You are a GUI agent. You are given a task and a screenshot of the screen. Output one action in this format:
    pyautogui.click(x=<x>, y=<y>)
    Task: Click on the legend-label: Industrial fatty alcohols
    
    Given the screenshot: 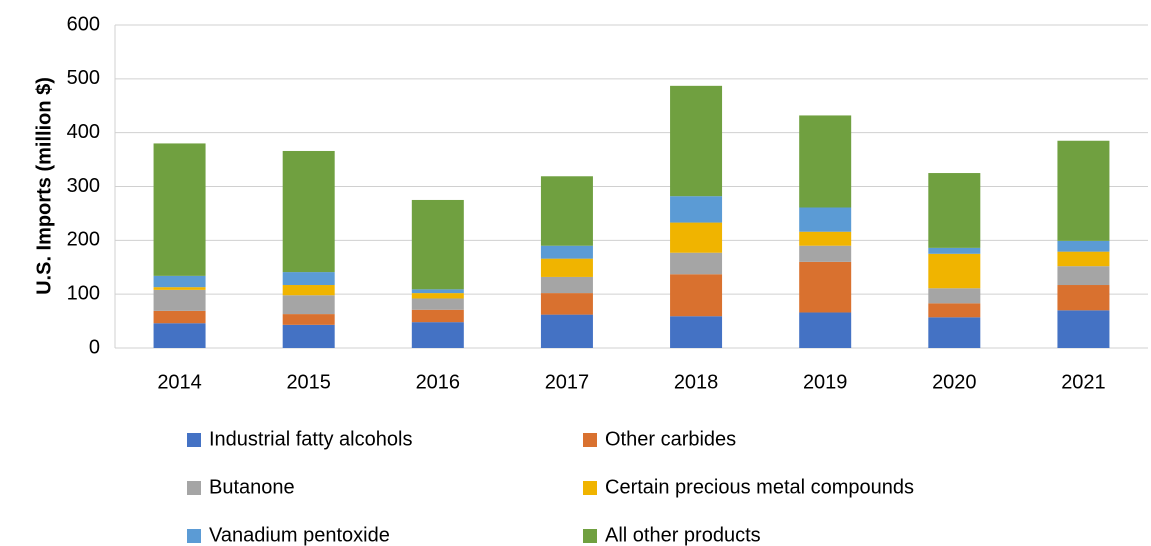 What is the action you would take?
    pyautogui.click(x=310, y=439)
    